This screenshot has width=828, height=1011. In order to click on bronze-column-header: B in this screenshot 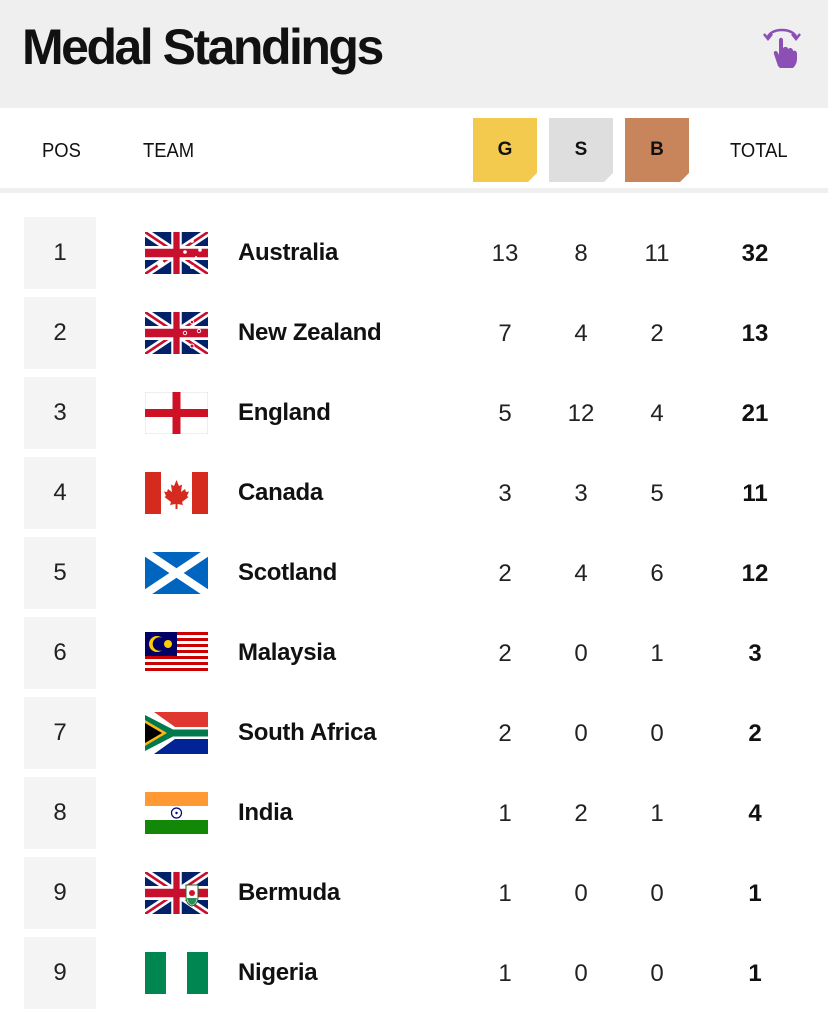, I will do `click(657, 150)`.